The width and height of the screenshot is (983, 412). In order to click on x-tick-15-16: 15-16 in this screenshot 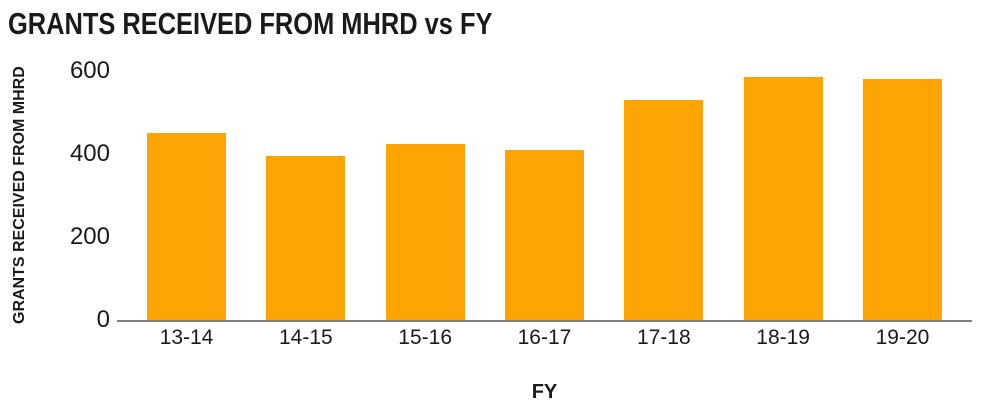, I will do `click(425, 337)`.